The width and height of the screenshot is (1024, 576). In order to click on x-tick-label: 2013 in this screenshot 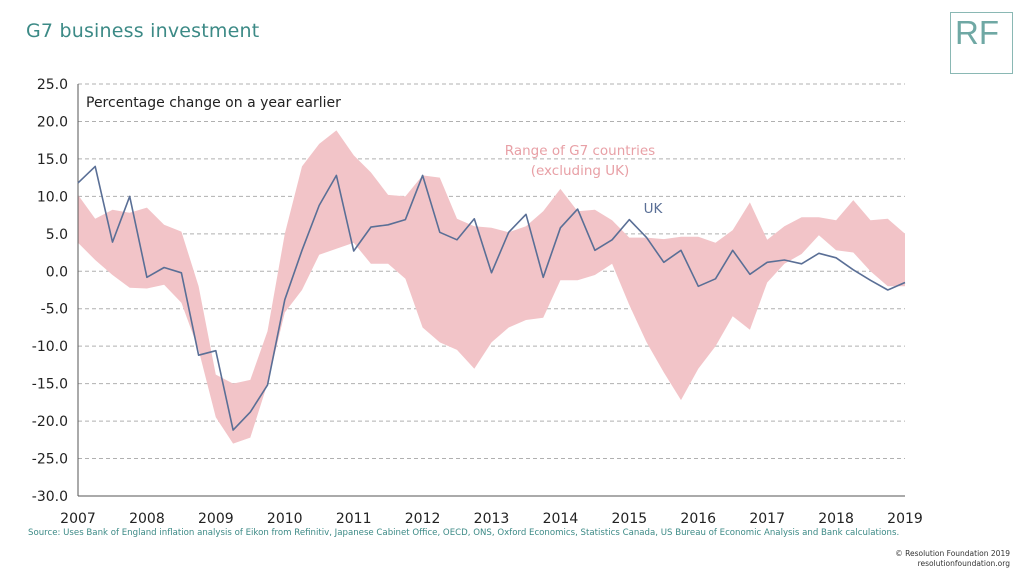, I will do `click(492, 519)`.